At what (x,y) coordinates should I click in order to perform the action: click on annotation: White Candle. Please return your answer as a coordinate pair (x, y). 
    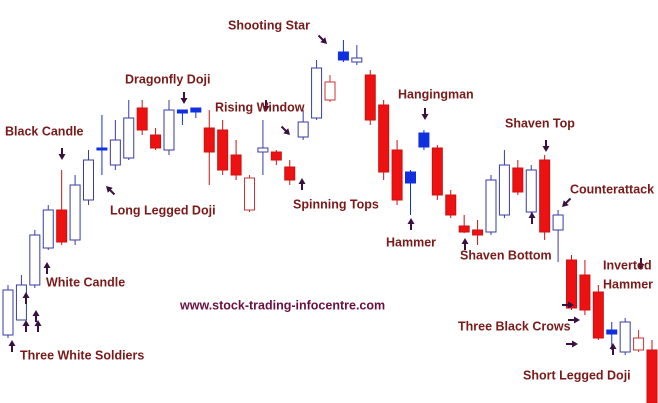
    Looking at the image, I should click on (85, 282).